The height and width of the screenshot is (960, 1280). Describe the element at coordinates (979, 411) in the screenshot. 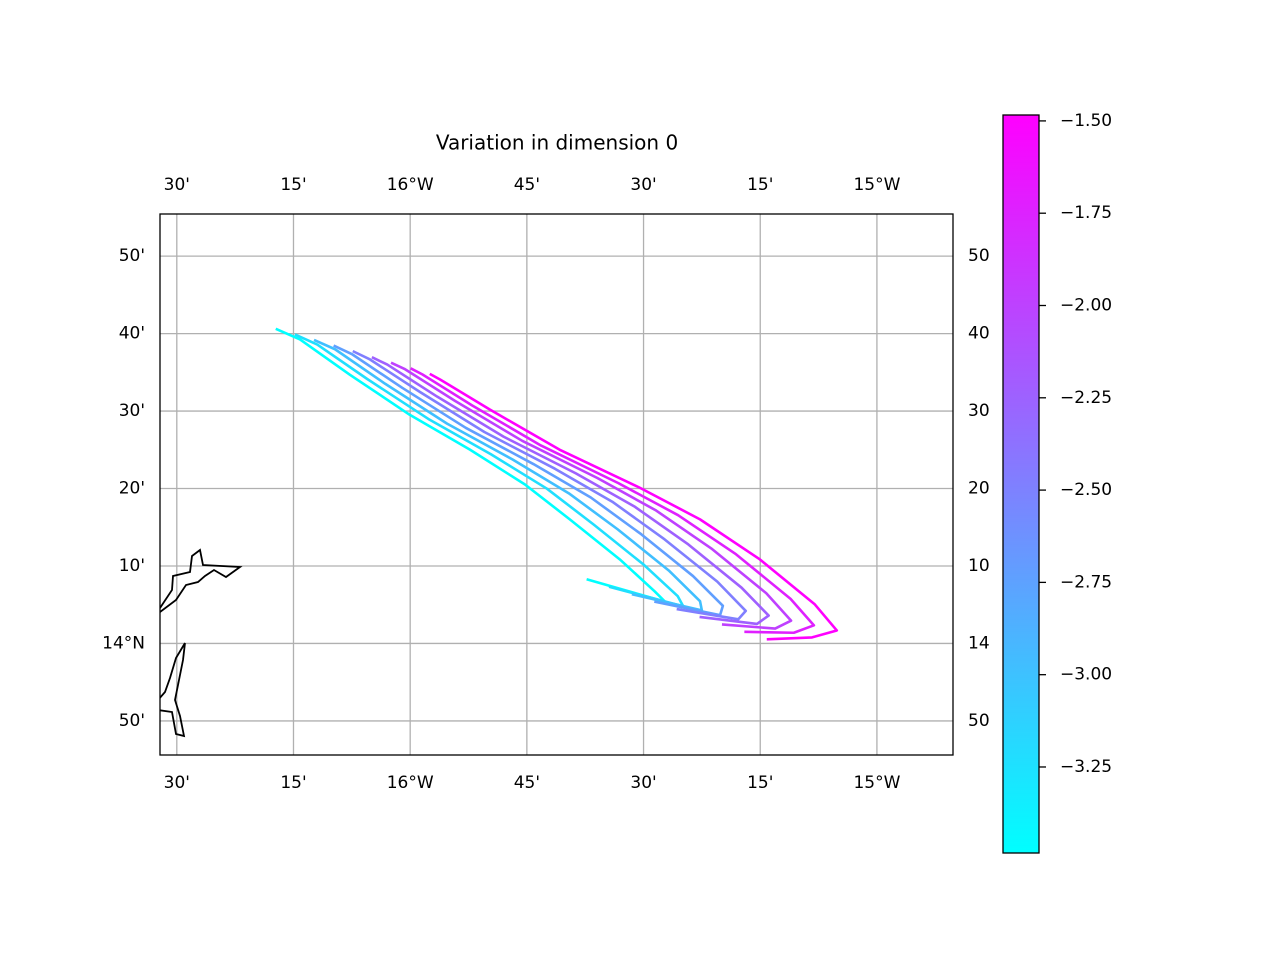

I see `y2-tick-label: 30` at that location.